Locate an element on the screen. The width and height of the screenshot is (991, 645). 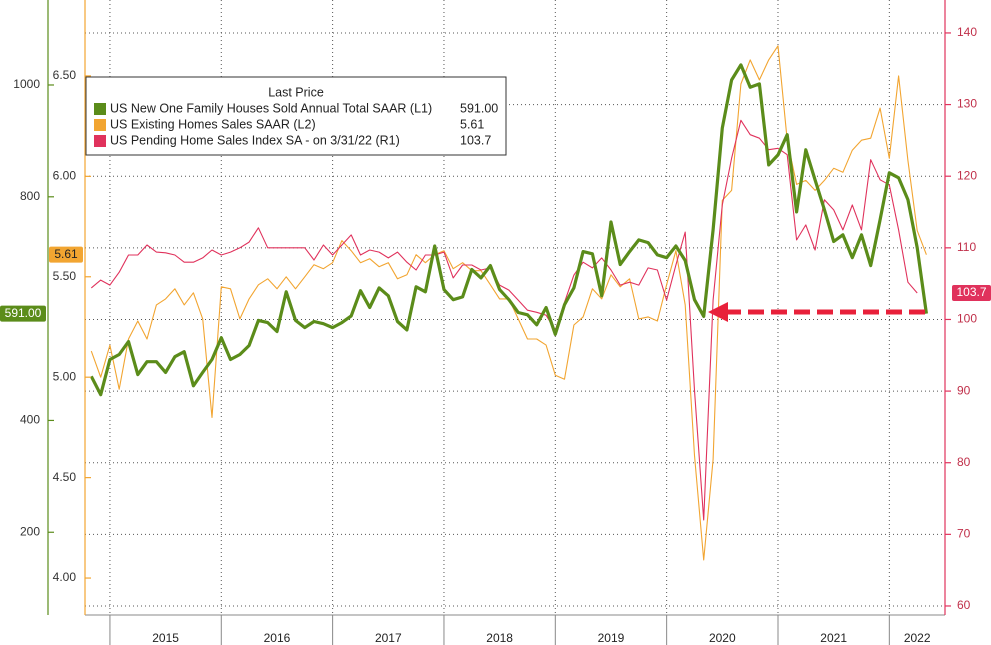
y2-tick-label: 5.50 is located at coordinates (65, 276).